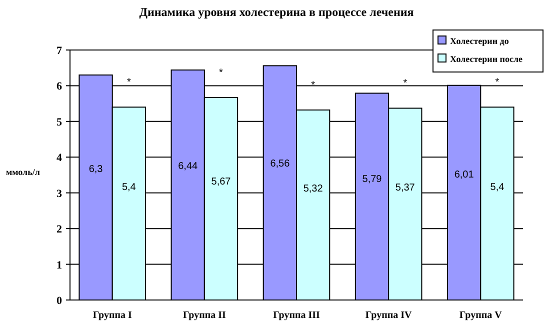 This screenshot has width=553, height=335. I want to click on y-tick-label: 7, so click(59, 51).